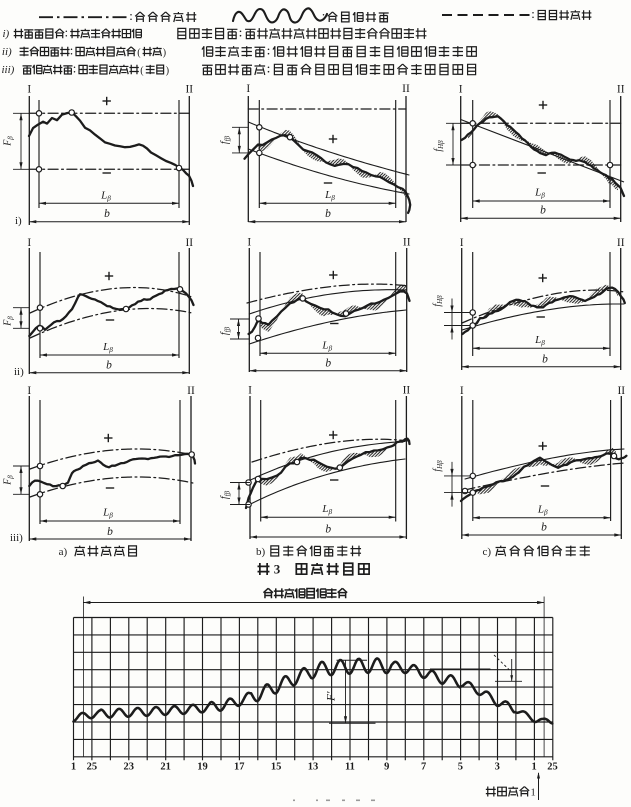  Describe the element at coordinates (313, 767) in the screenshot. I see `svg-text: 13` at that location.